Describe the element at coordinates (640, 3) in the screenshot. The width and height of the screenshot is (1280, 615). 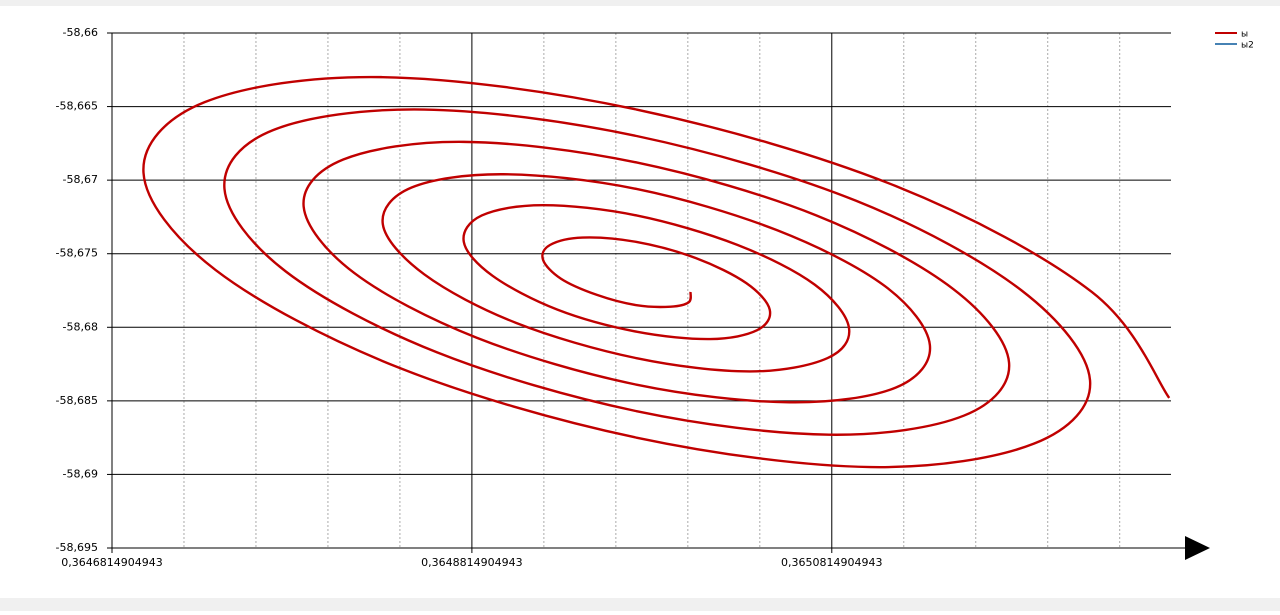
I see `top-band` at that location.